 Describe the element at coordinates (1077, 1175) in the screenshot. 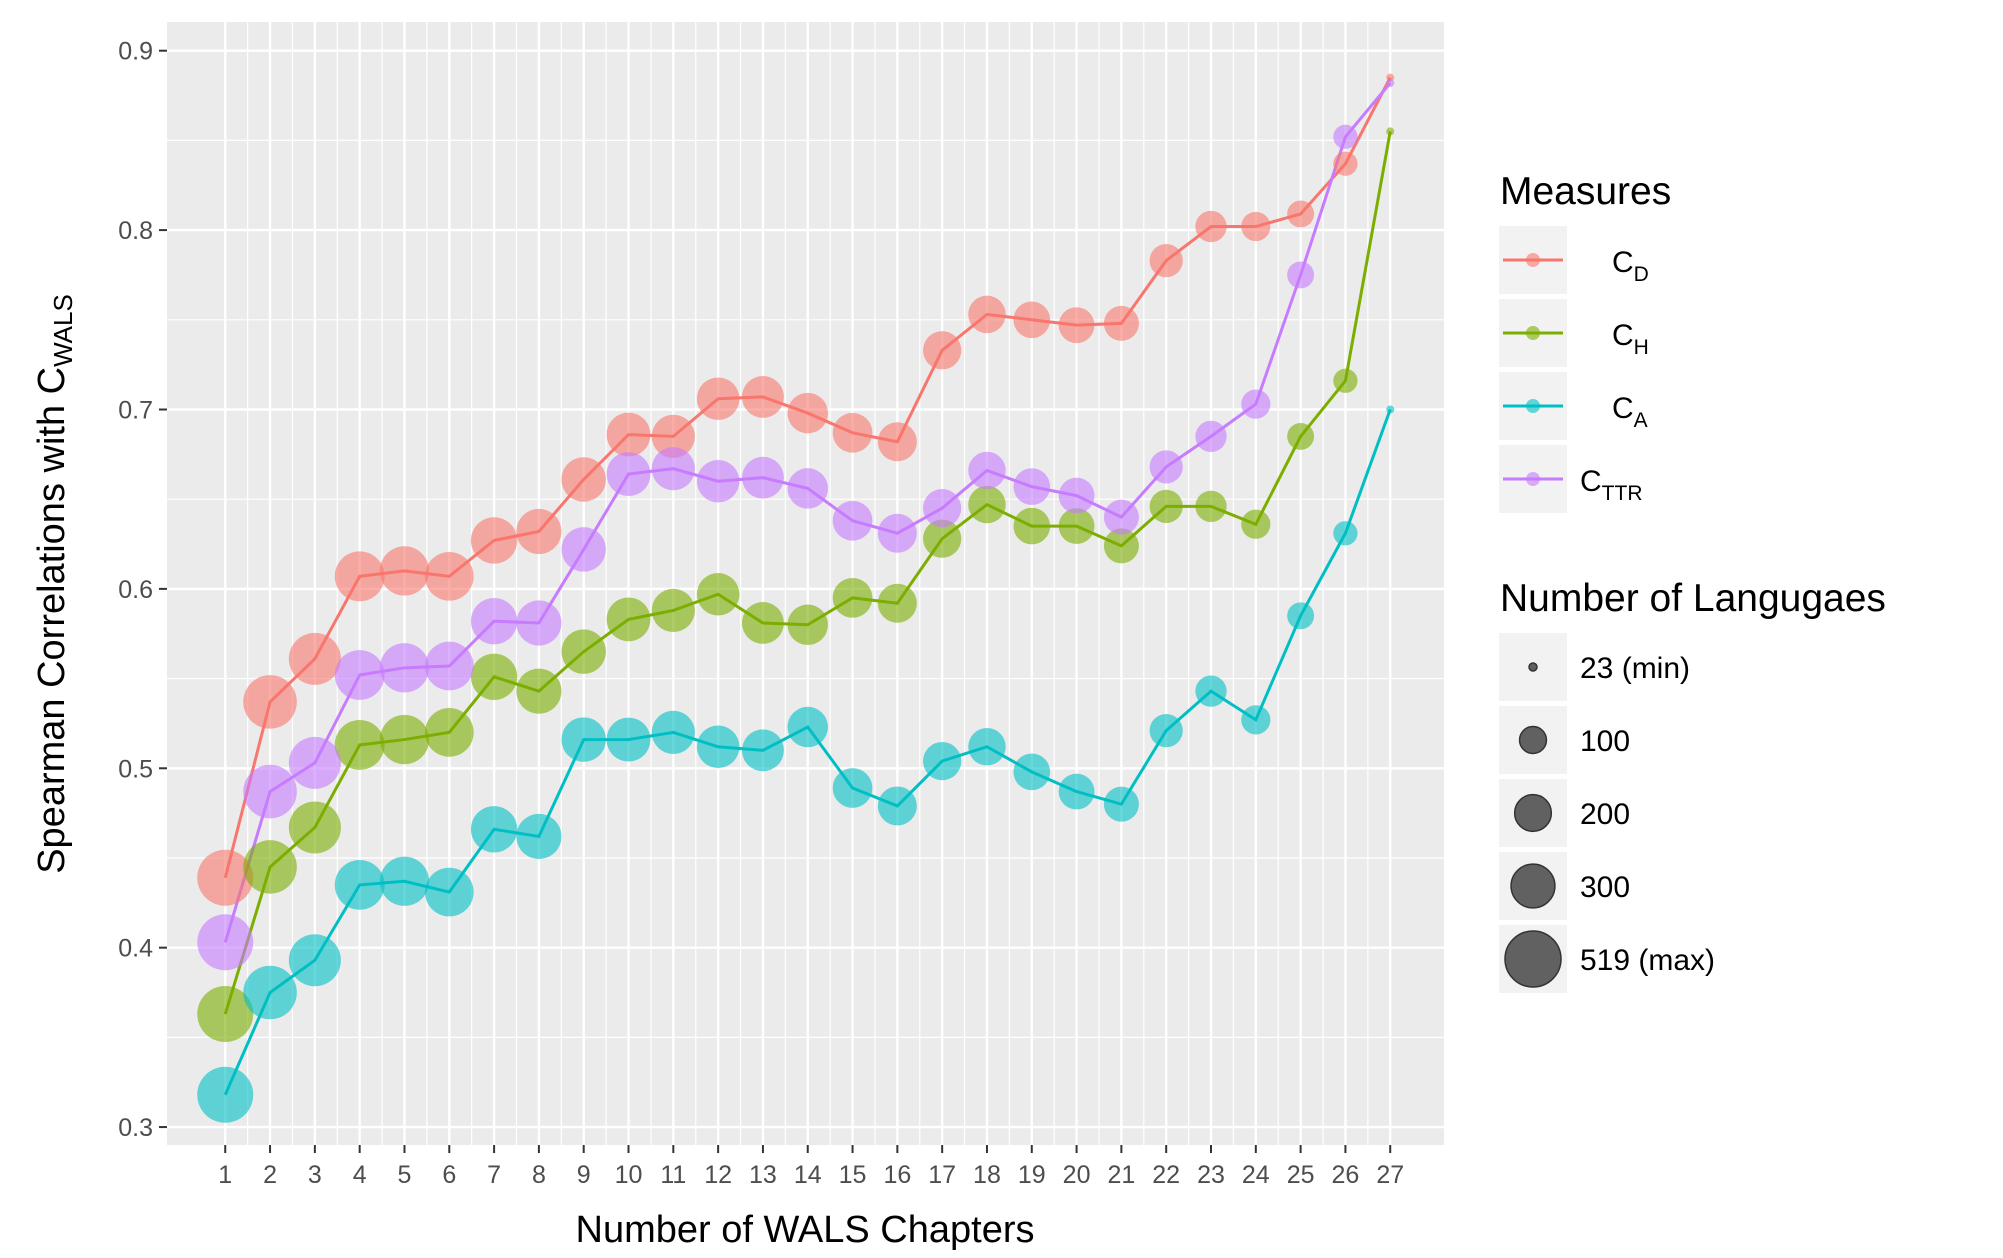

I see `x-tick-label: 20` at that location.